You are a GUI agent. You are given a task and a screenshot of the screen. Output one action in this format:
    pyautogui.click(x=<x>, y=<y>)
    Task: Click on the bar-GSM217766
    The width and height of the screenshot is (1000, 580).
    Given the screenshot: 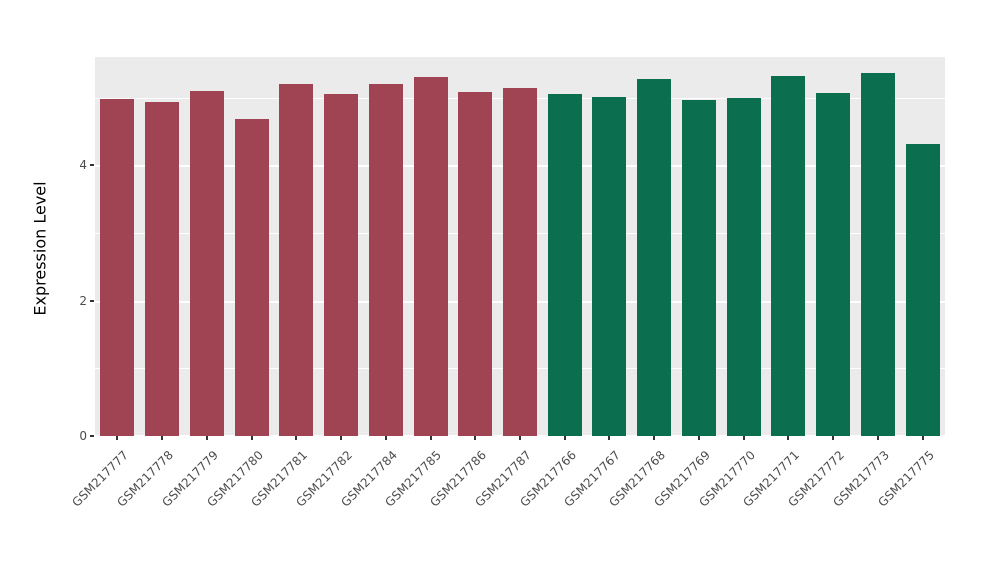 What is the action you would take?
    pyautogui.click(x=564, y=265)
    